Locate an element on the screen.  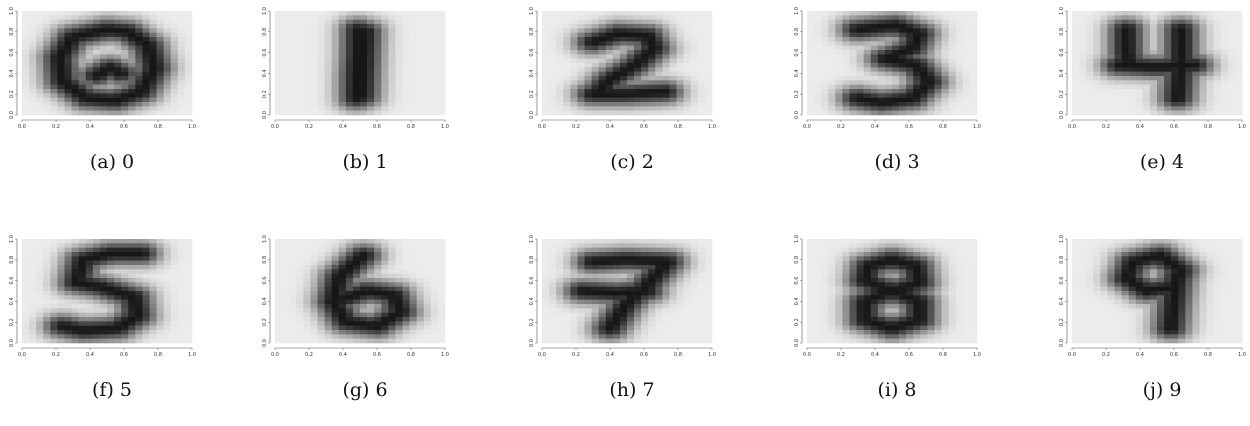
x-tick-label: 0.4 is located at coordinates (1140, 127).